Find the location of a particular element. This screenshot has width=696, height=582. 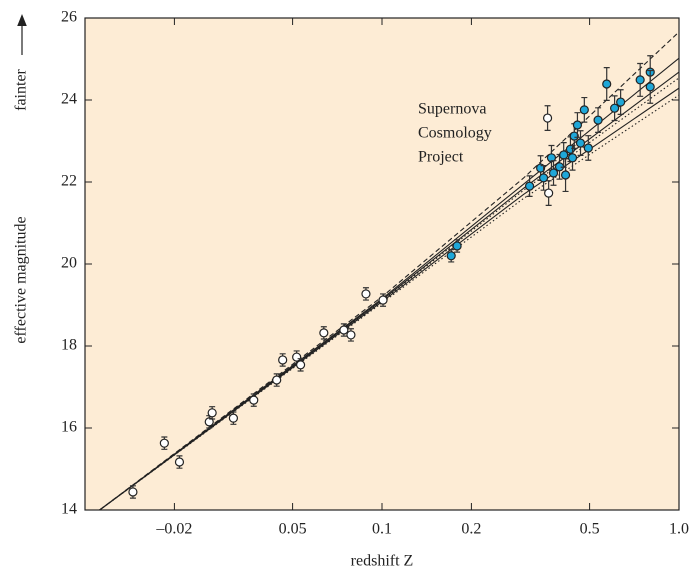

annotation: Cosmology is located at coordinates (455, 133).